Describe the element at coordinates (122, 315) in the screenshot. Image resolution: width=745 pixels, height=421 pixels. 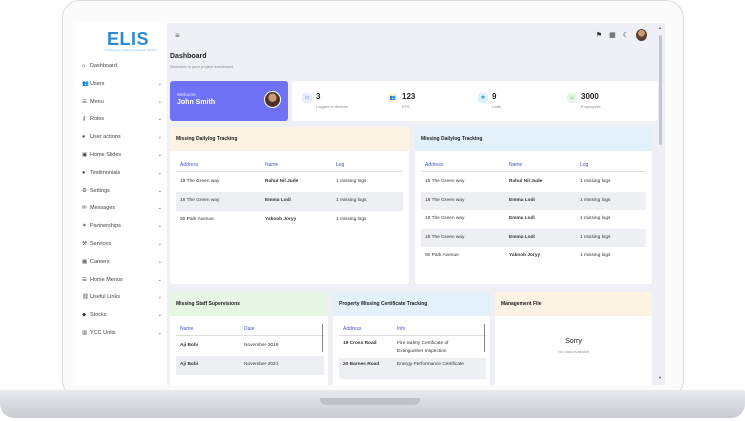
I see `sidebar-item-stocks: ◆ Stocks ⌄` at that location.